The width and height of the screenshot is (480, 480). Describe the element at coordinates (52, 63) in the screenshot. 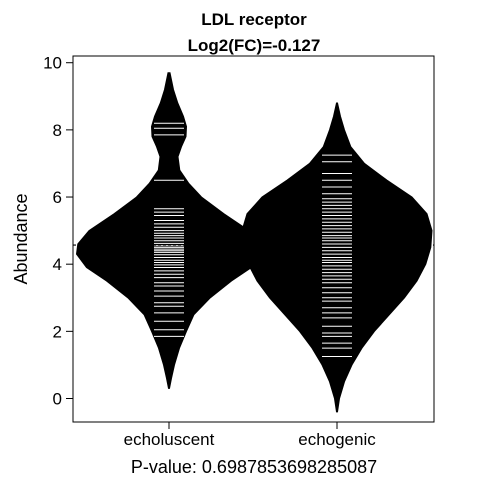

I see `y-tick-label: 10` at that location.